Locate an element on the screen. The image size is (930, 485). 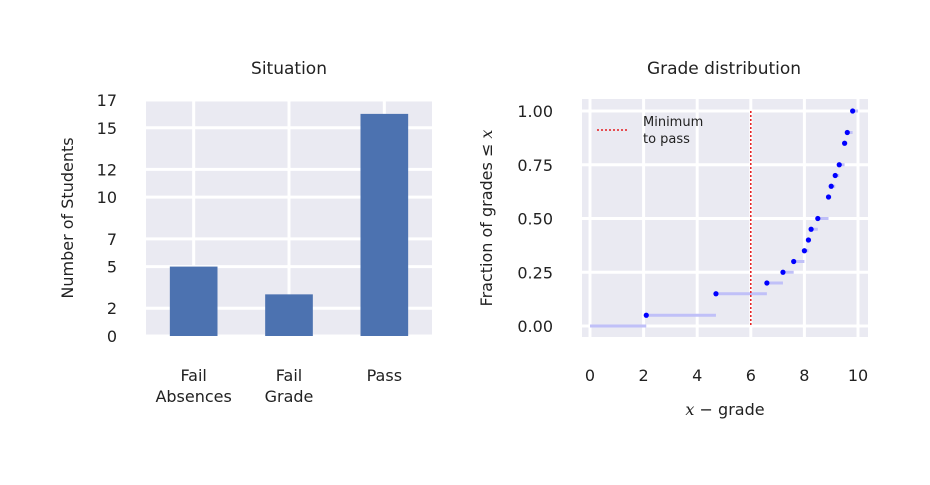
cdf-y-tick-3: 0.75 is located at coordinates (535, 165).